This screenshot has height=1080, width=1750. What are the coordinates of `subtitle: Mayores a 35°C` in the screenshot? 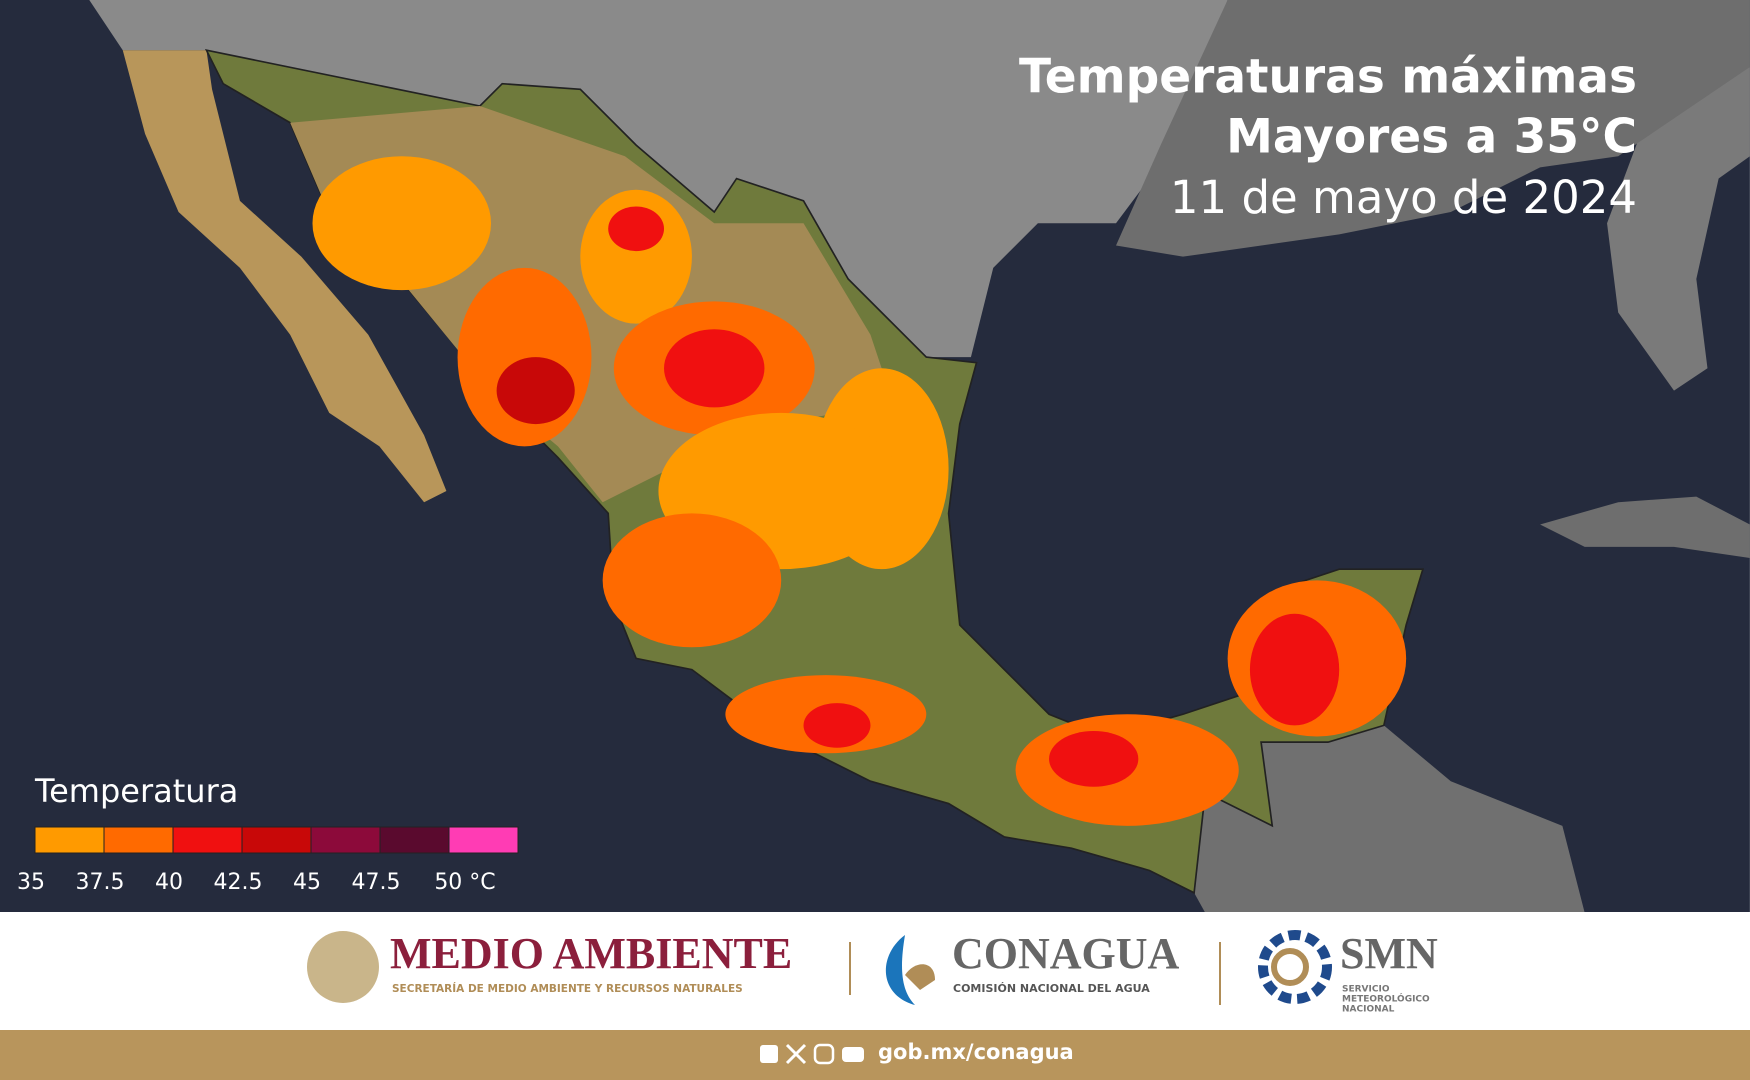 It's located at (1431, 137).